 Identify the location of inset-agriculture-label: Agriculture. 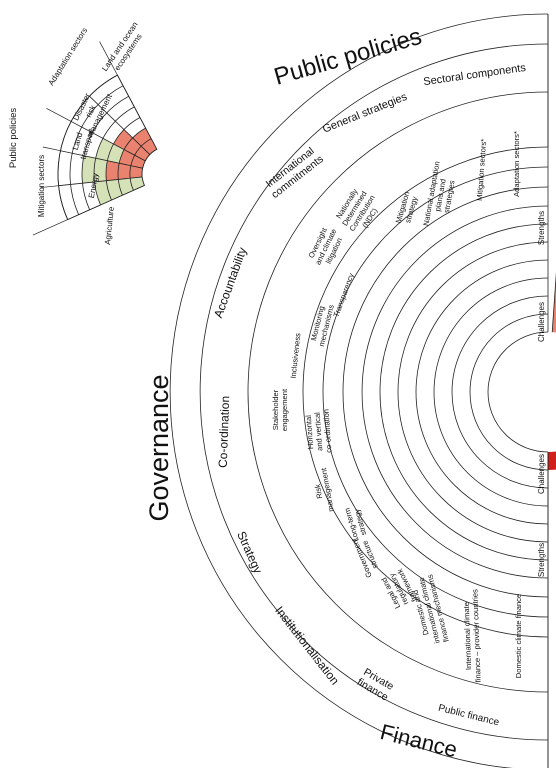
(109, 226).